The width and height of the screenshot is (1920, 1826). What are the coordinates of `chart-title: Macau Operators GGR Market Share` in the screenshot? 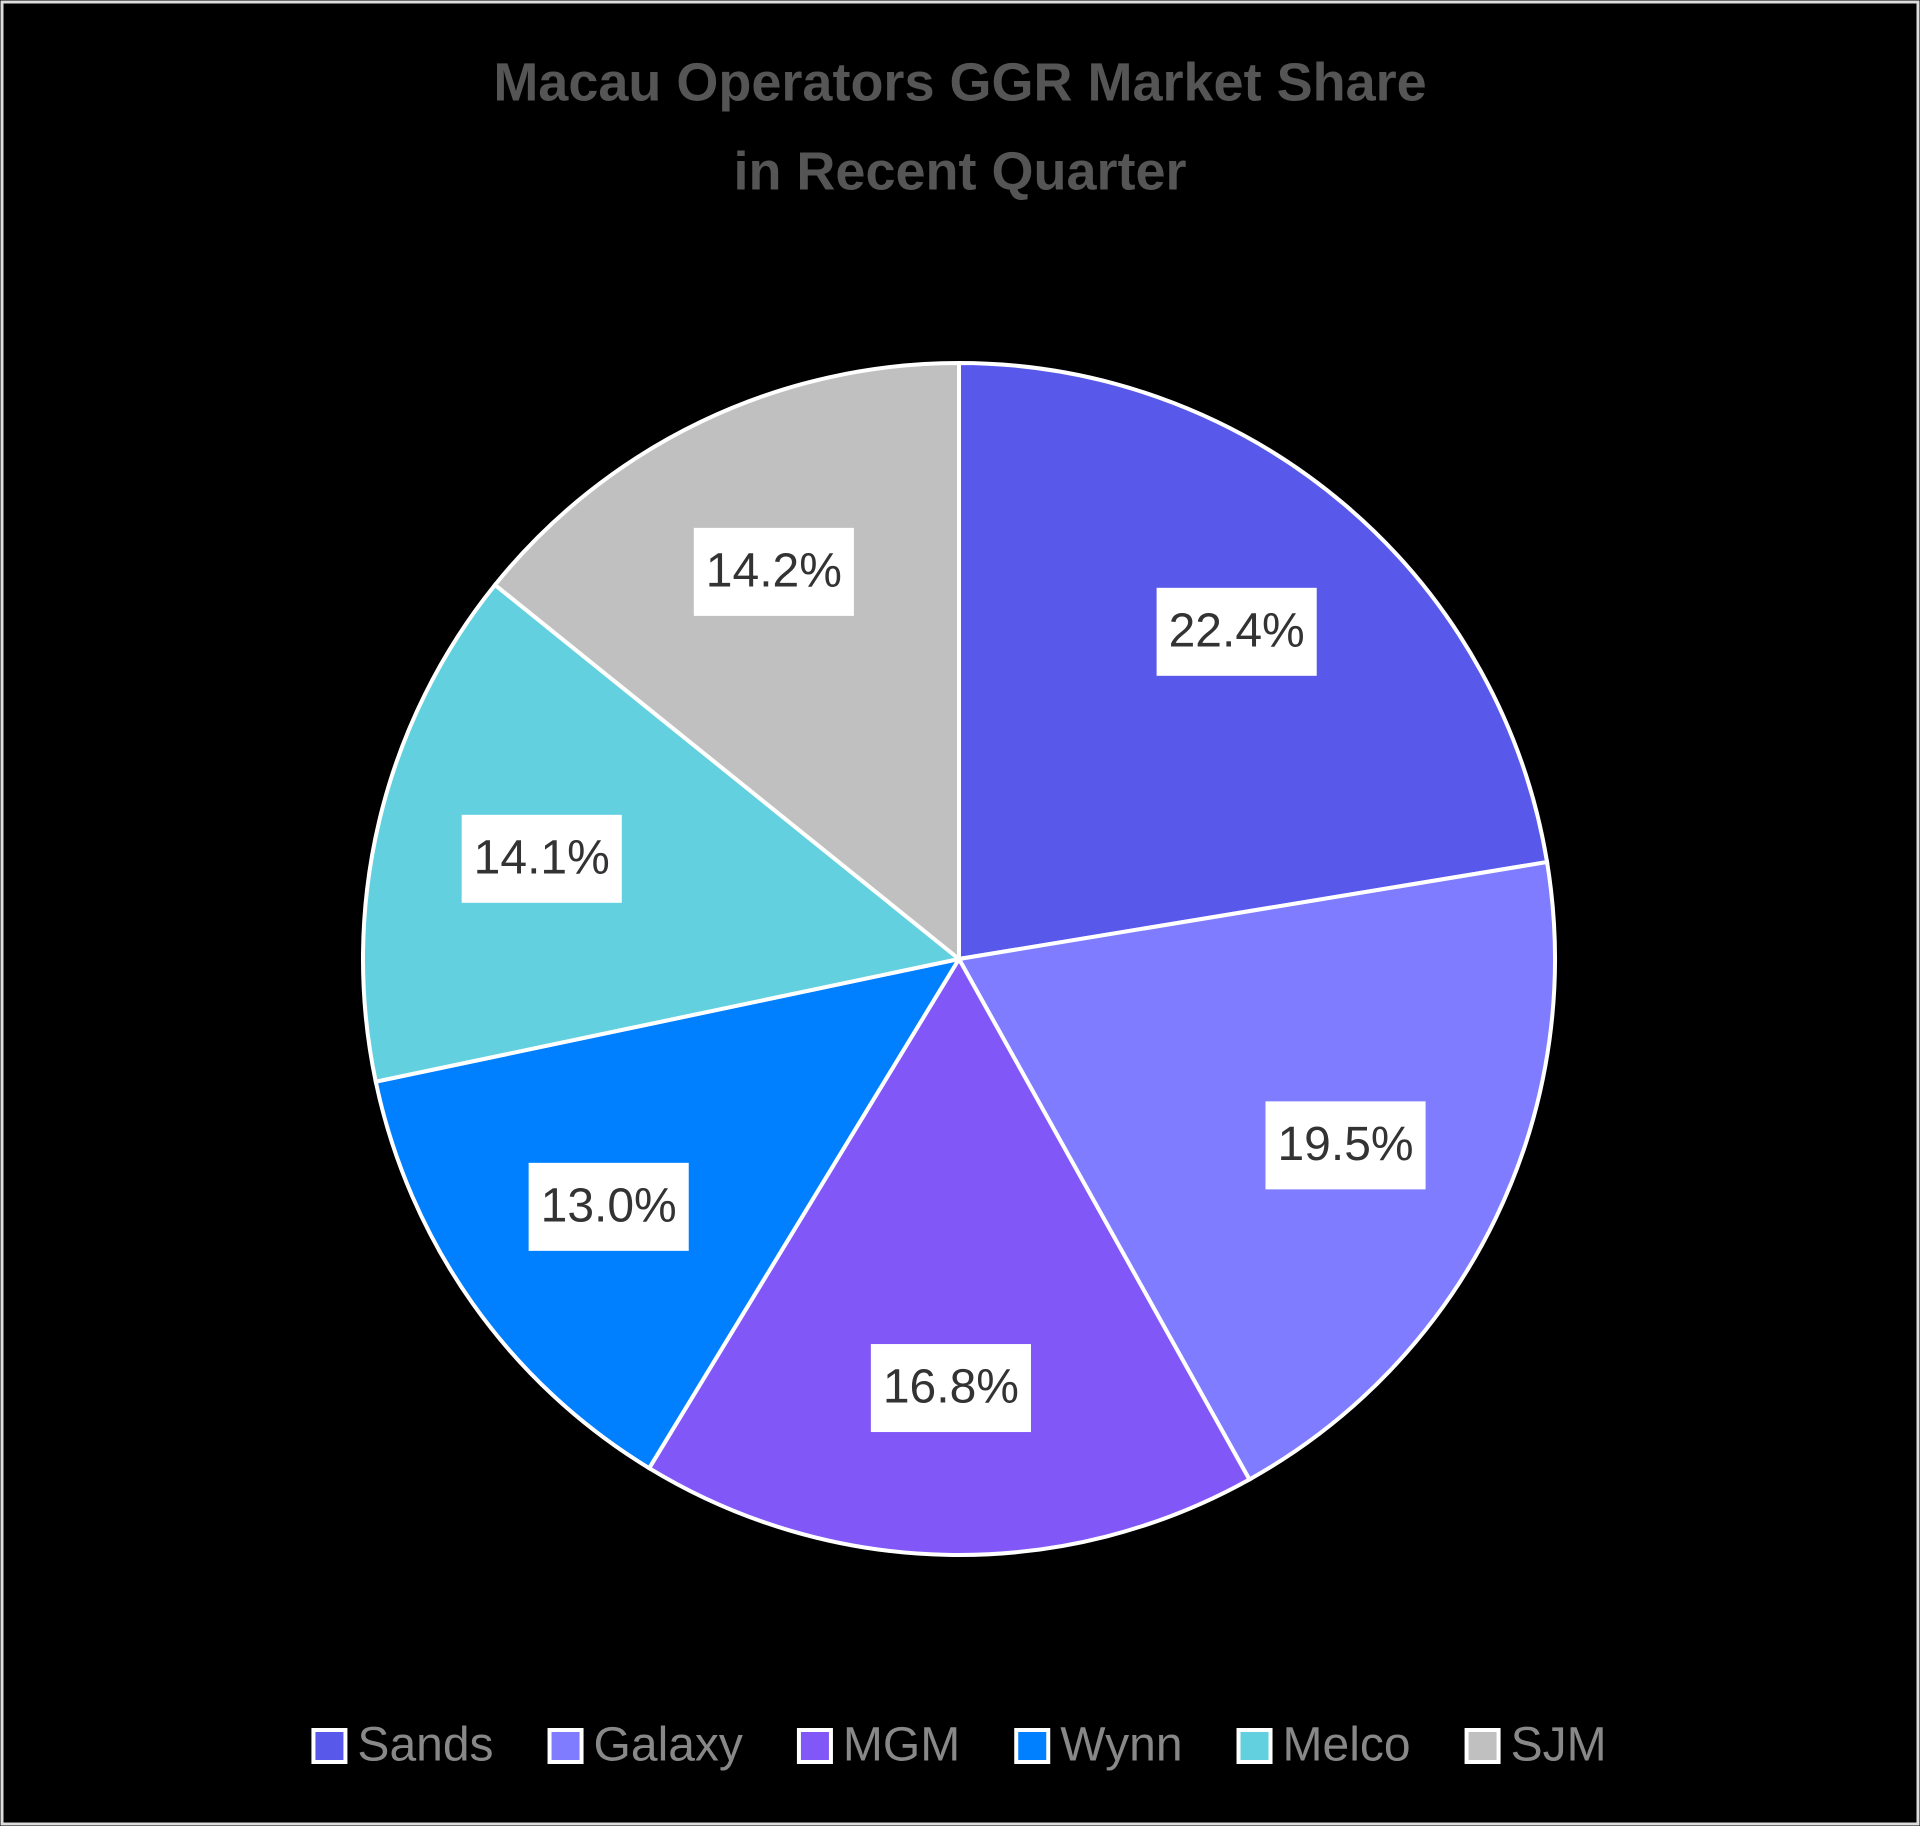 It's located at (959, 82).